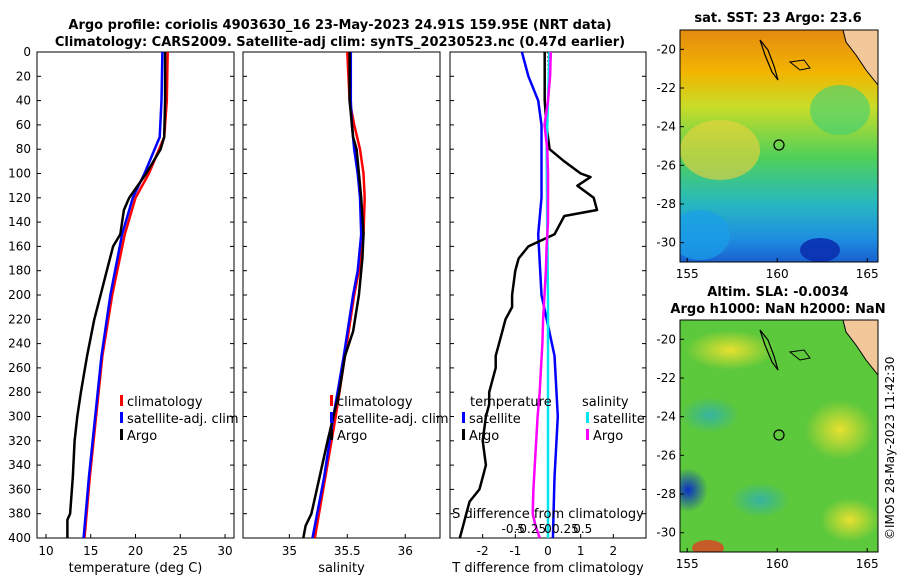  Describe the element at coordinates (347, 551) in the screenshot. I see `x-tick-label: 35.5` at that location.